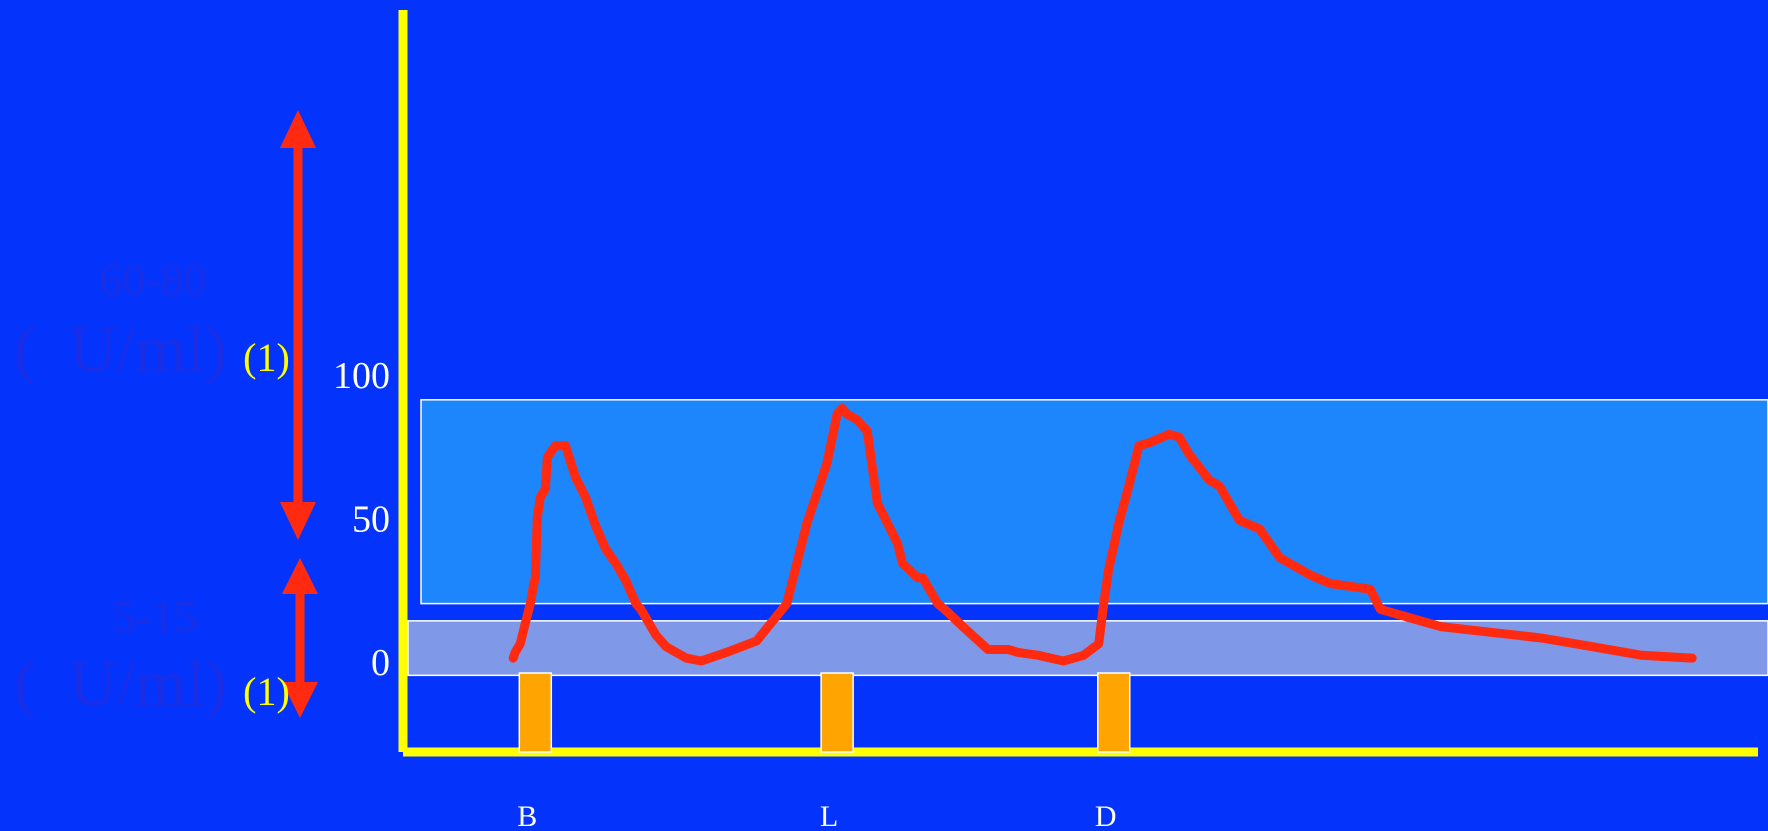 The image size is (1768, 831). Describe the element at coordinates (829, 815) in the screenshot. I see `x-tick-label-1: L` at that location.